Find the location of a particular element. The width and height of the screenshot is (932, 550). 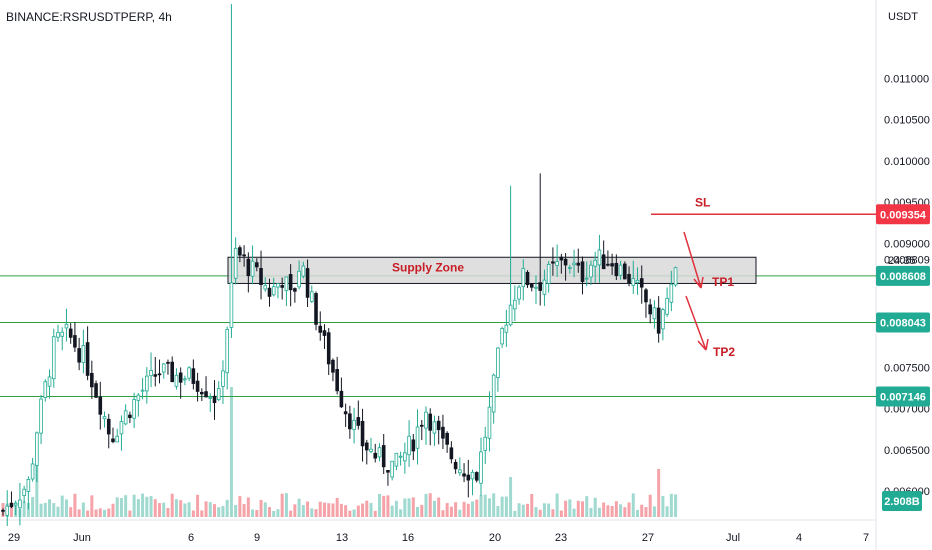

tp1-arrow-icon is located at coordinates (693, 260).